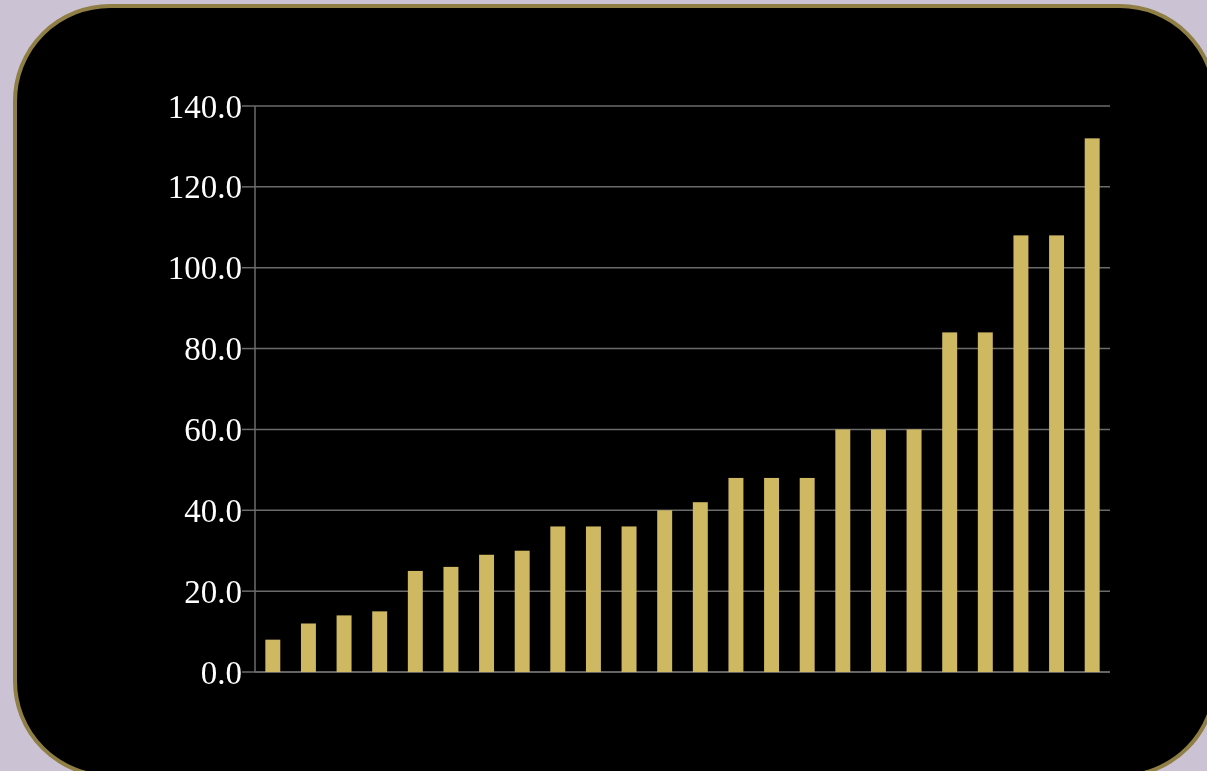 Image resolution: width=1207 pixels, height=771 pixels. Describe the element at coordinates (213, 510) in the screenshot. I see `y-tick-label: 40.0` at that location.